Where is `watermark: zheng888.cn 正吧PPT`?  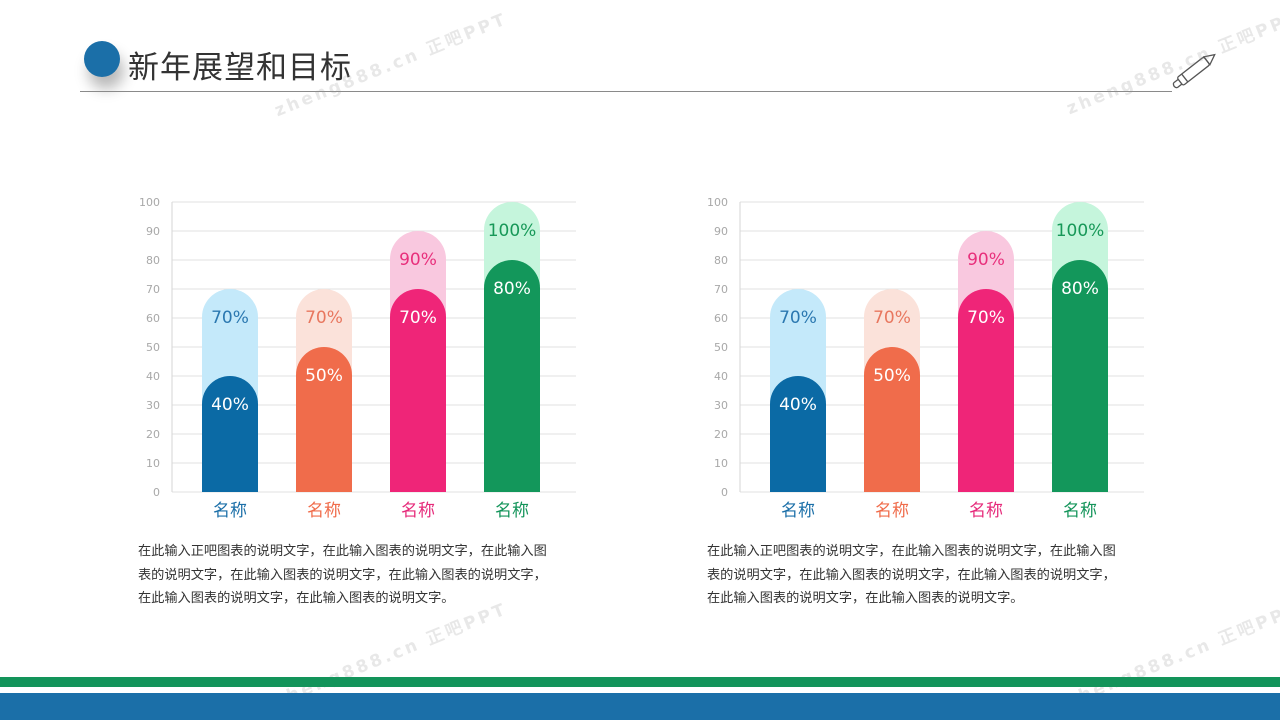
watermark: zheng888.cn 正吧PPT is located at coordinates (1171, 63).